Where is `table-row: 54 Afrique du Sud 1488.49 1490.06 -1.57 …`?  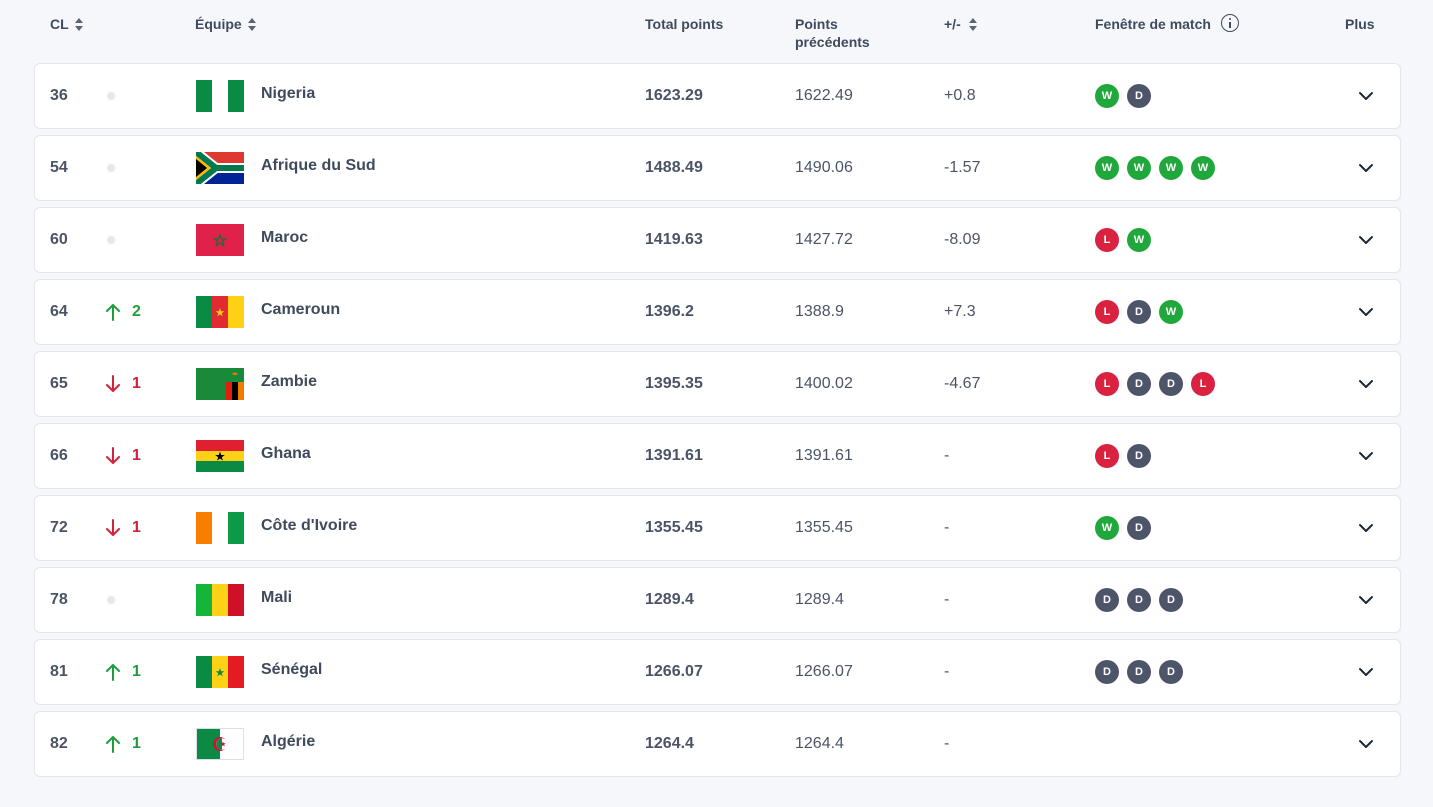 table-row: 54 Afrique du Sud 1488.49 1490.06 -1.57 … is located at coordinates (717, 168).